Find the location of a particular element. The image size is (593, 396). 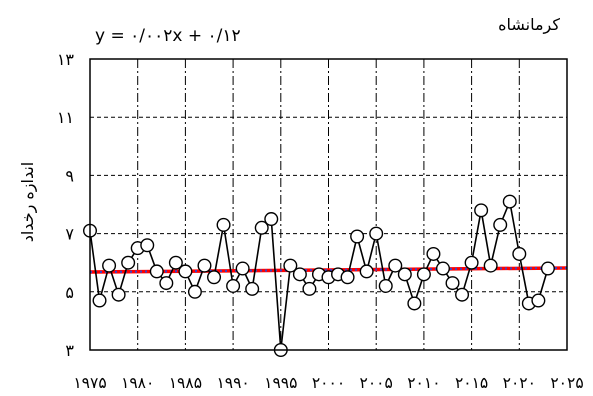

y-tick-label: ۱۳ is located at coordinates (66, 59).